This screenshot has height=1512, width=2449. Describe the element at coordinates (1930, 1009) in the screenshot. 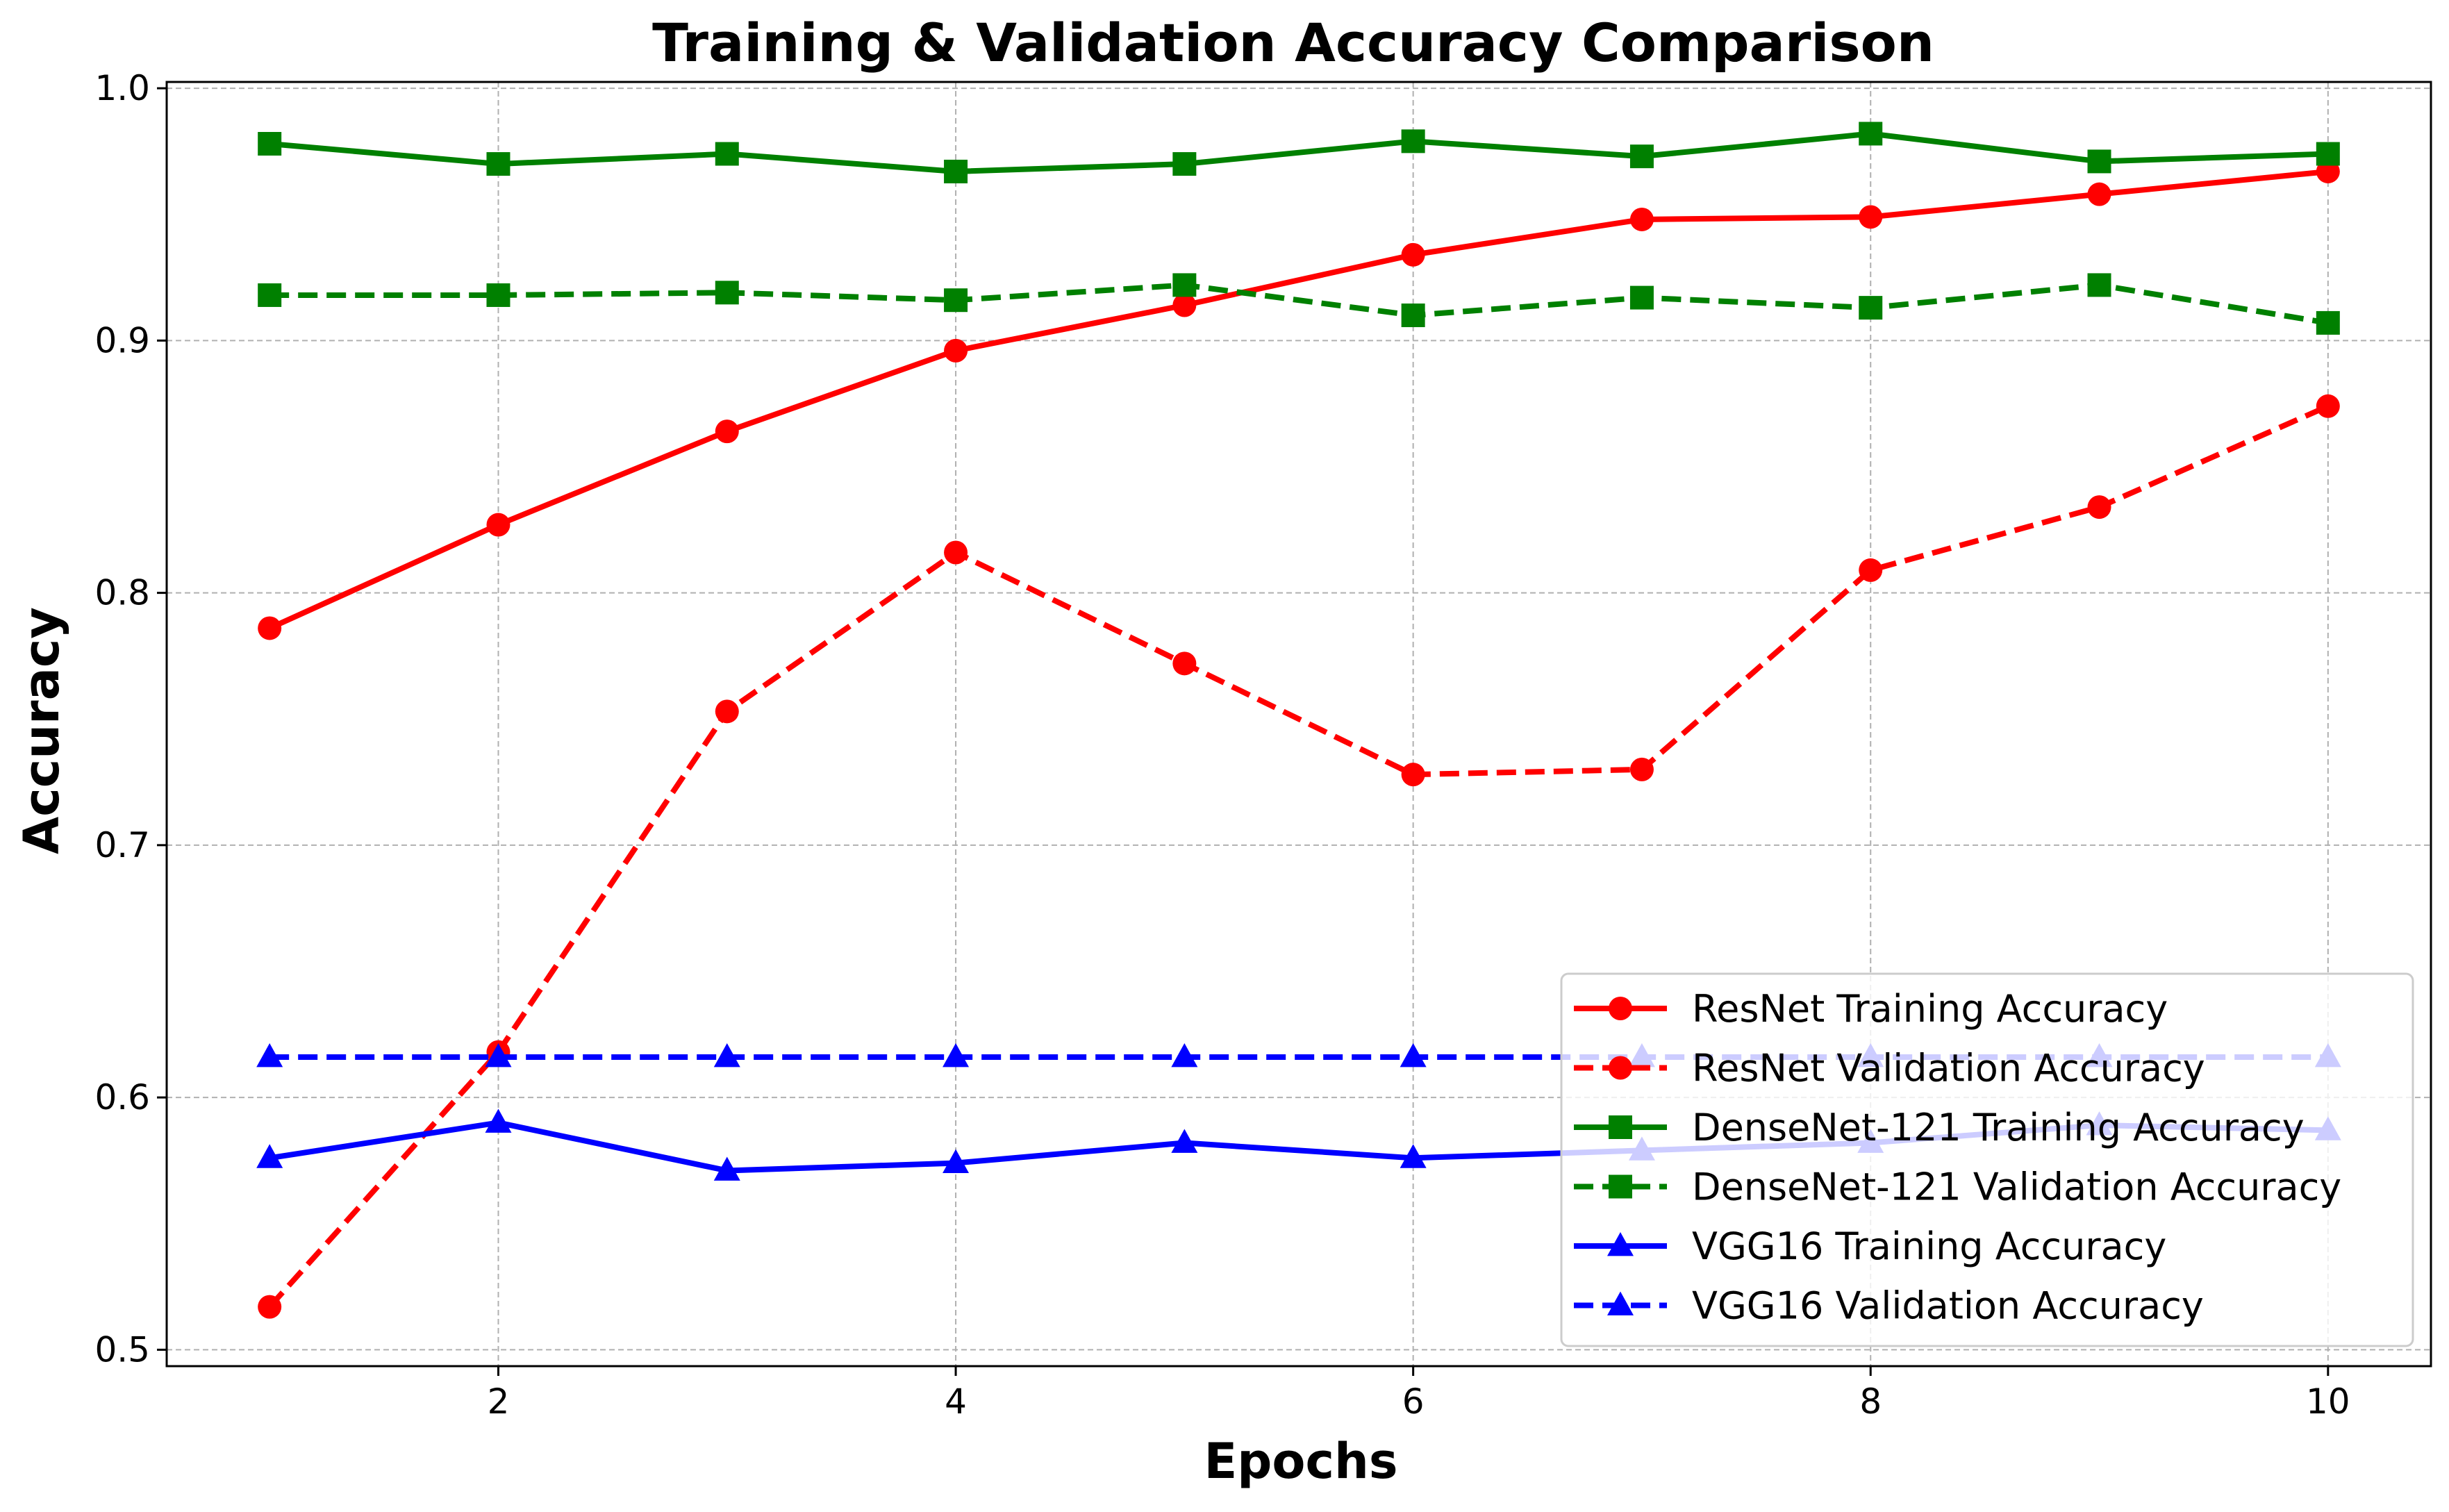

I see `legend-label: ResNet Training Accuracy` at that location.